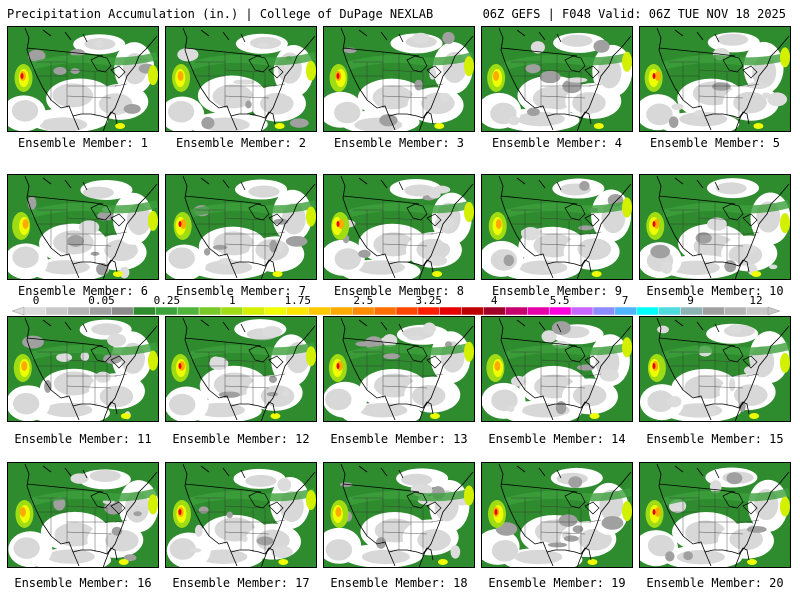 Image resolution: width=800 pixels, height=600 pixels. I want to click on ensemble-member-label: Ensemble Member: 11, so click(83, 439).